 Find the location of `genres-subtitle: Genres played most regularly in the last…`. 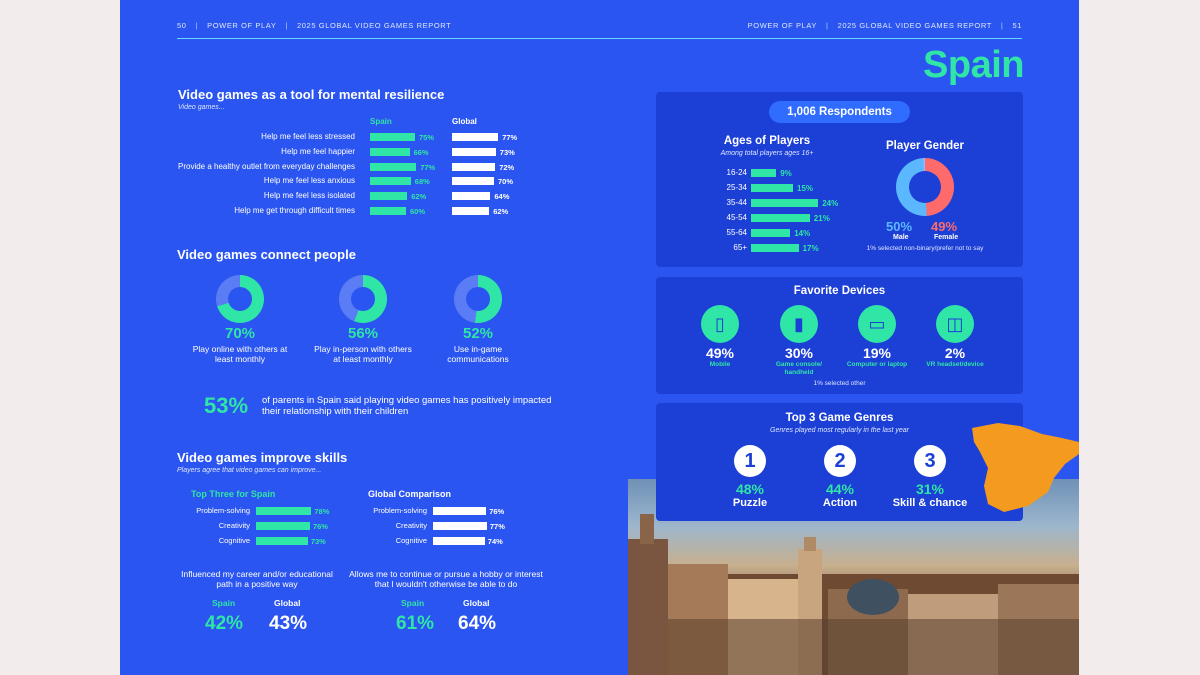

genres-subtitle: Genres played most regularly in the last… is located at coordinates (839, 430).